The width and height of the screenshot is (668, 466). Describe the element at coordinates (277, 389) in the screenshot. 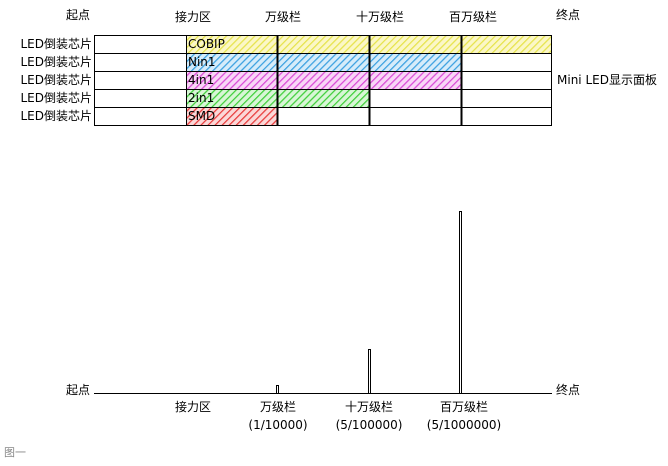

I see `marker-wan` at that location.